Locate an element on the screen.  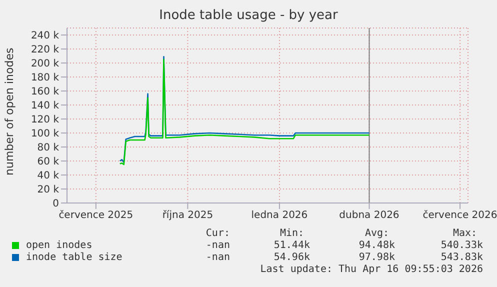
y-tick-label: 180 k is located at coordinates (45, 78).